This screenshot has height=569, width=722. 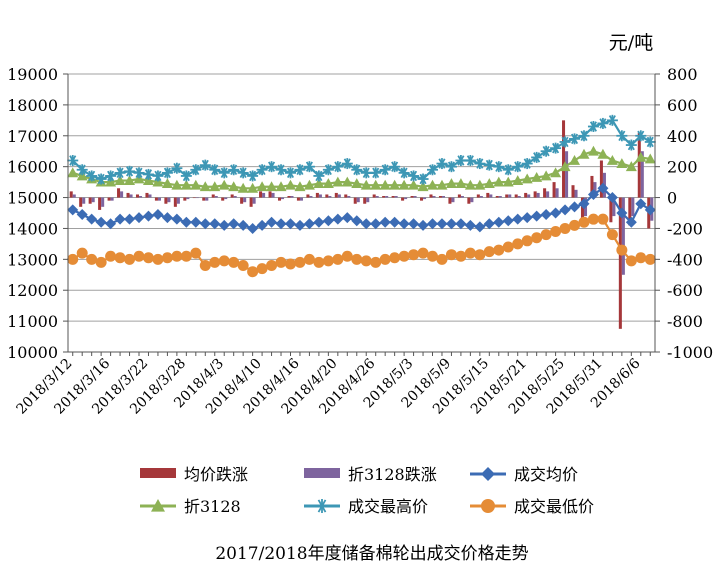 I want to click on y-left-tick-label: 10000, so click(x=32, y=352).